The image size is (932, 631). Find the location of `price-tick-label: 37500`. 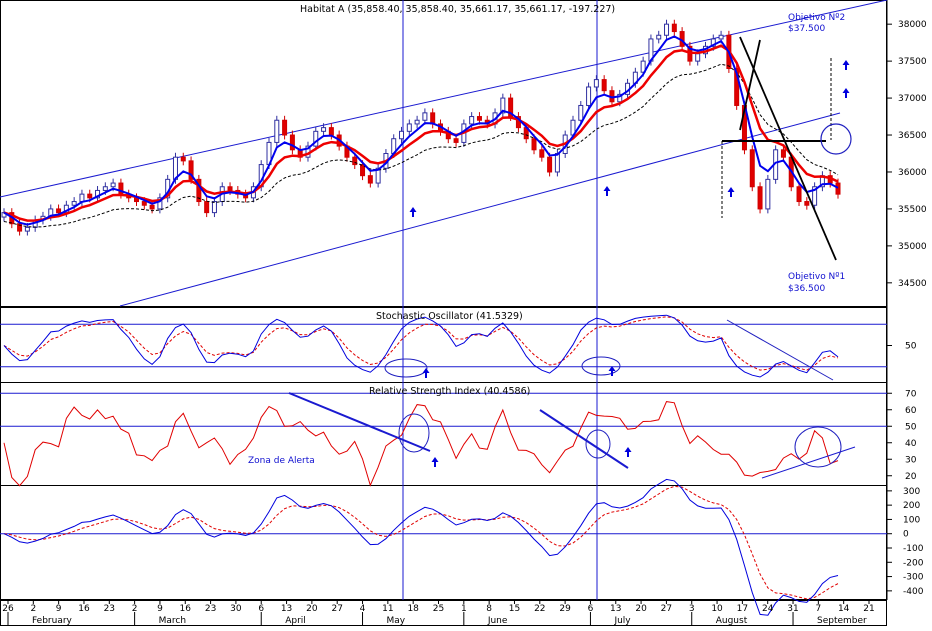

price-tick-label: 37500 is located at coordinates (912, 62).